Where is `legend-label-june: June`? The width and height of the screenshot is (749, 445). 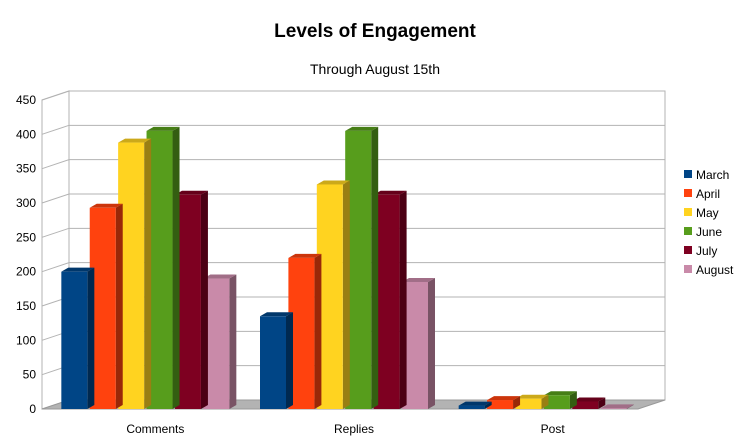 legend-label-june: June is located at coordinates (709, 232).